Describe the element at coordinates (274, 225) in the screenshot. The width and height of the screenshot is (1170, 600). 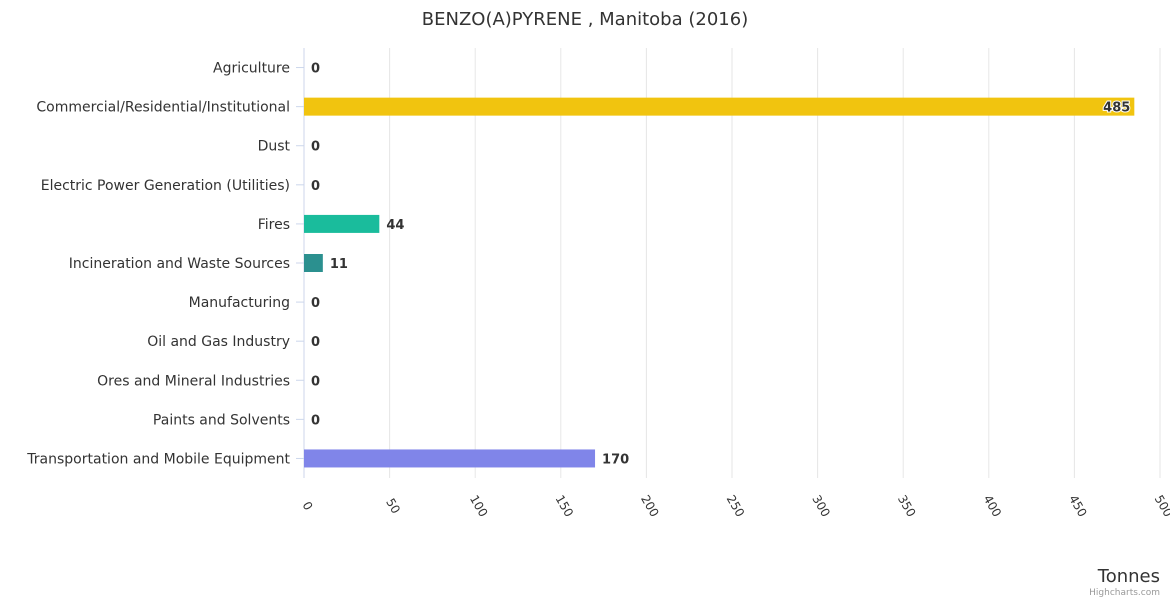
I see `category-label: Fires` at that location.